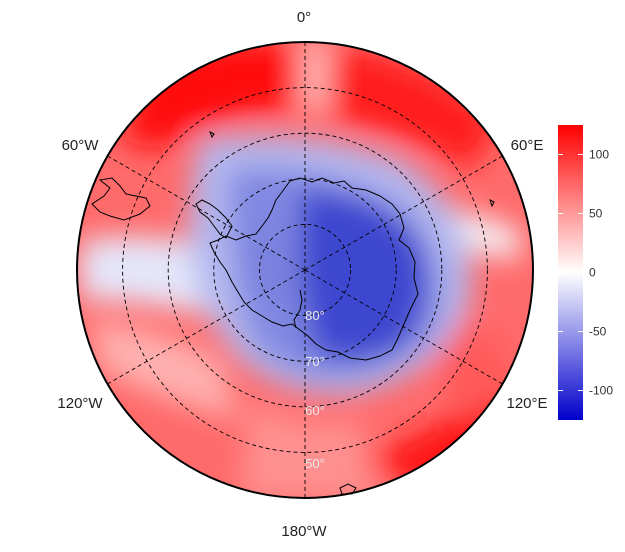 The height and width of the screenshot is (552, 625). What do you see at coordinates (304, 17) in the screenshot?
I see `lon-label-0: 0°` at bounding box center [304, 17].